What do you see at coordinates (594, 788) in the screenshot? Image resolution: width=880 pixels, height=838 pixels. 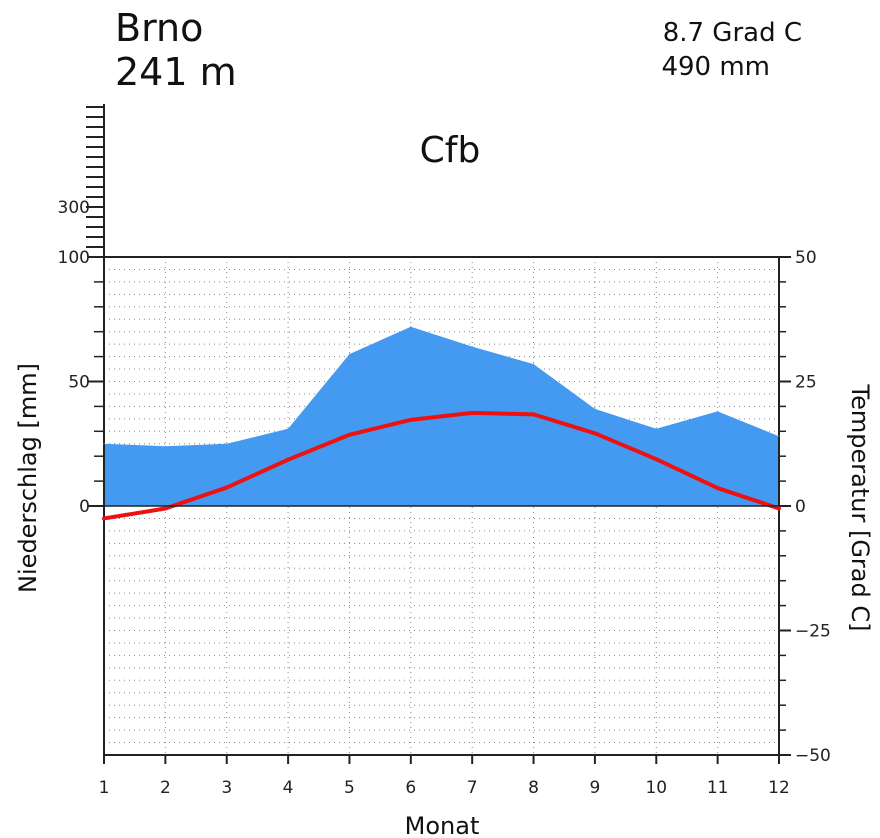 I see `x-tick-label: 9` at bounding box center [594, 788].